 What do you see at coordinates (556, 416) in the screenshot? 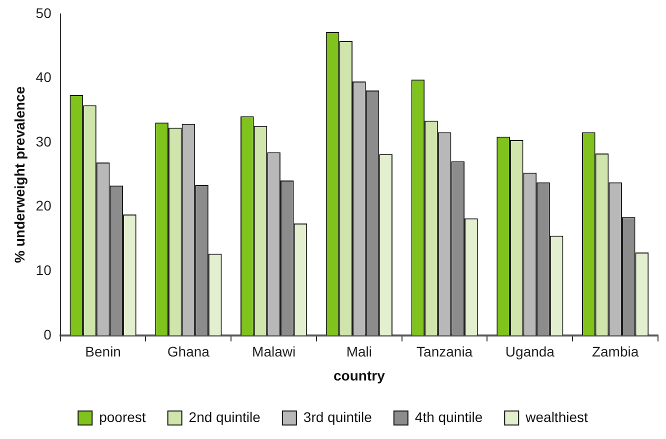
I see `legend-label: wealthiest` at bounding box center [556, 416].